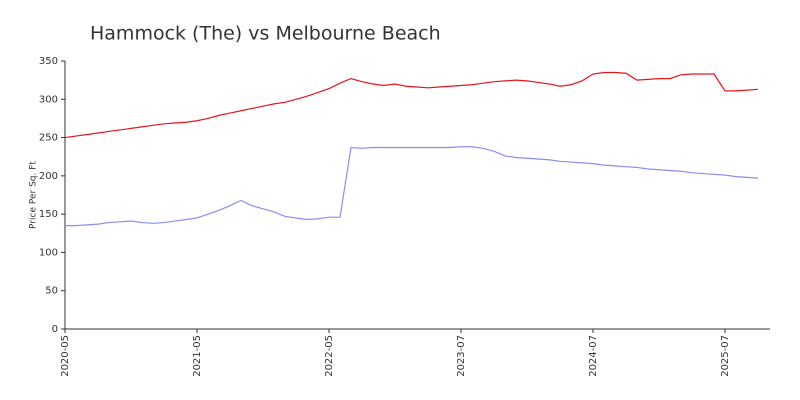 The width and height of the screenshot is (800, 400). I want to click on y-tick-label: 50, so click(51, 291).